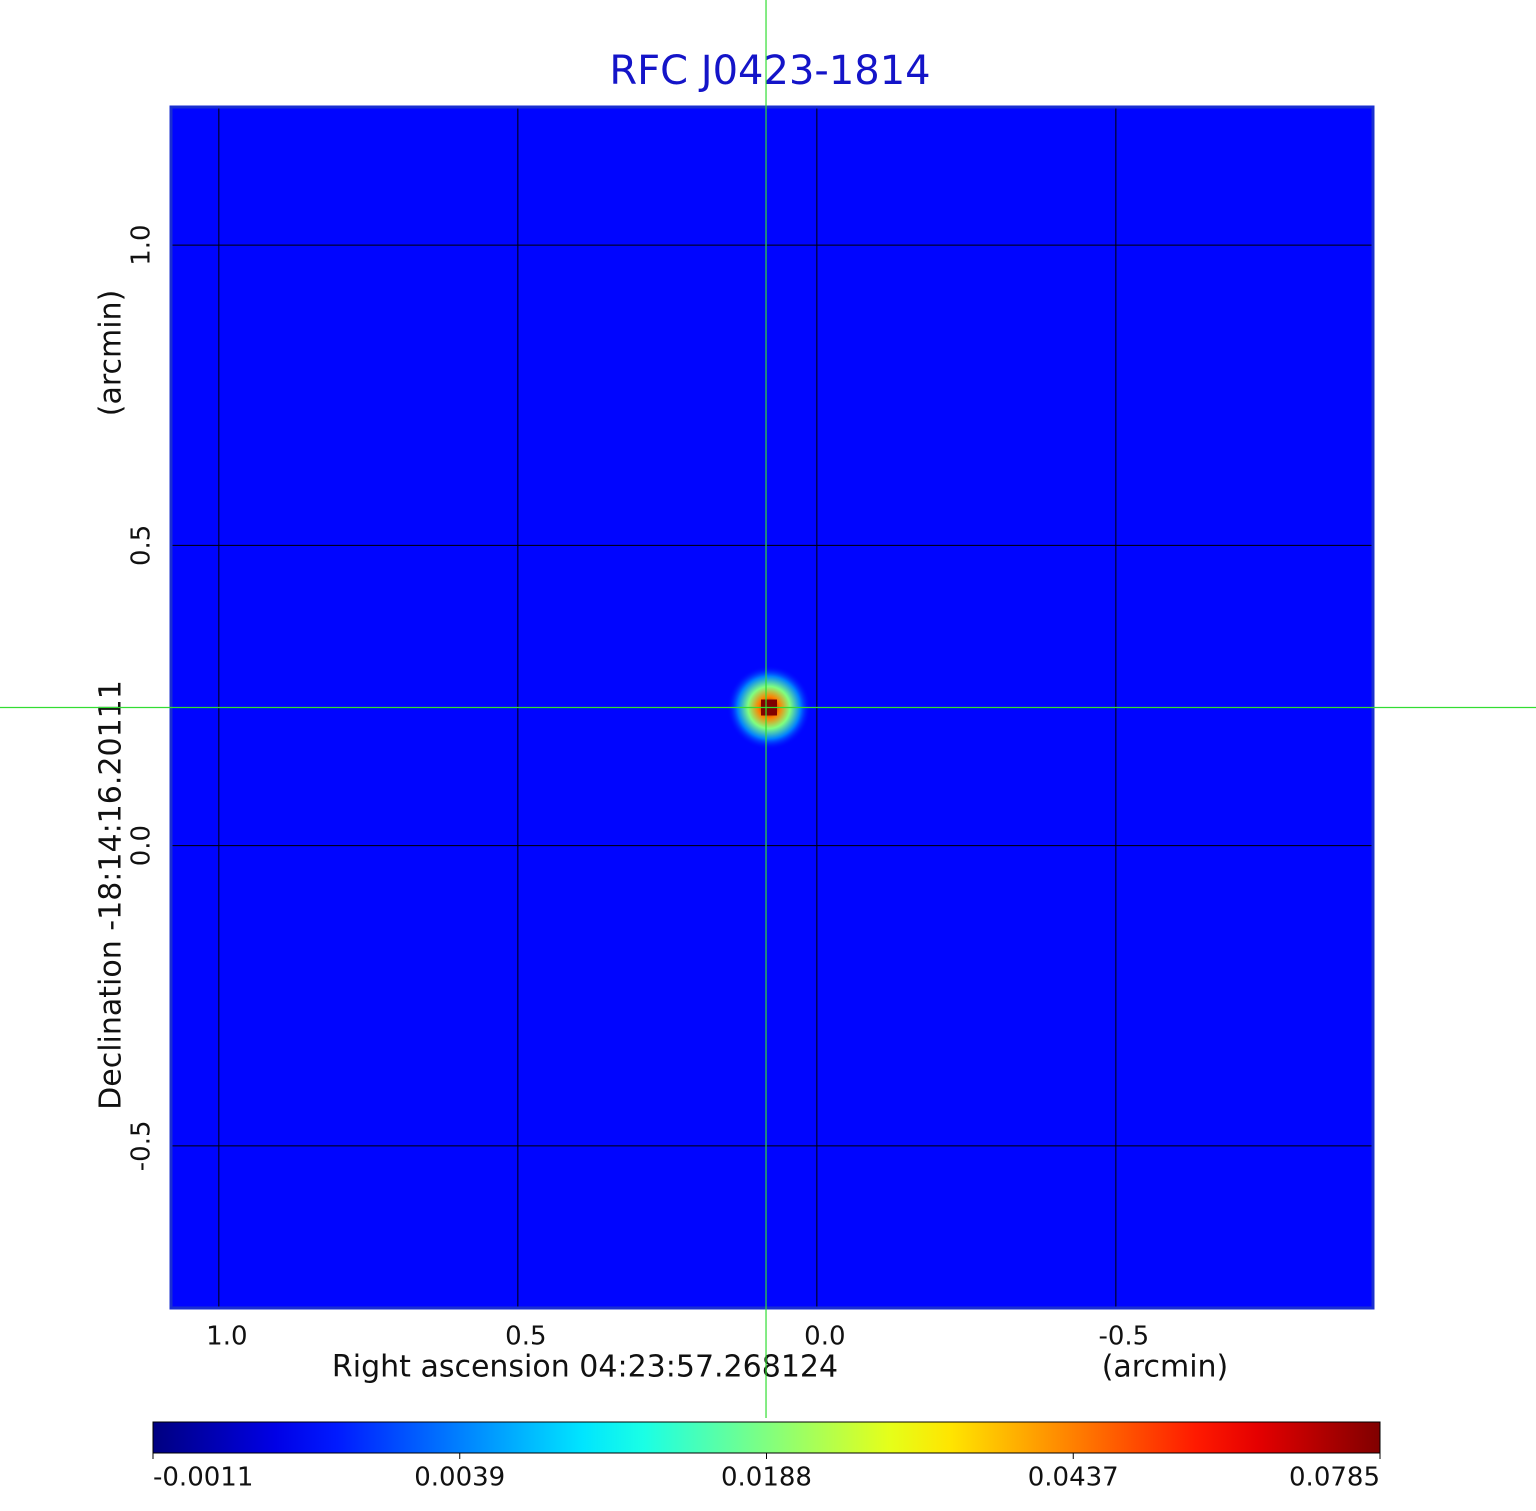  What do you see at coordinates (226, 1337) in the screenshot?
I see `x-tick-label: 1.0` at bounding box center [226, 1337].